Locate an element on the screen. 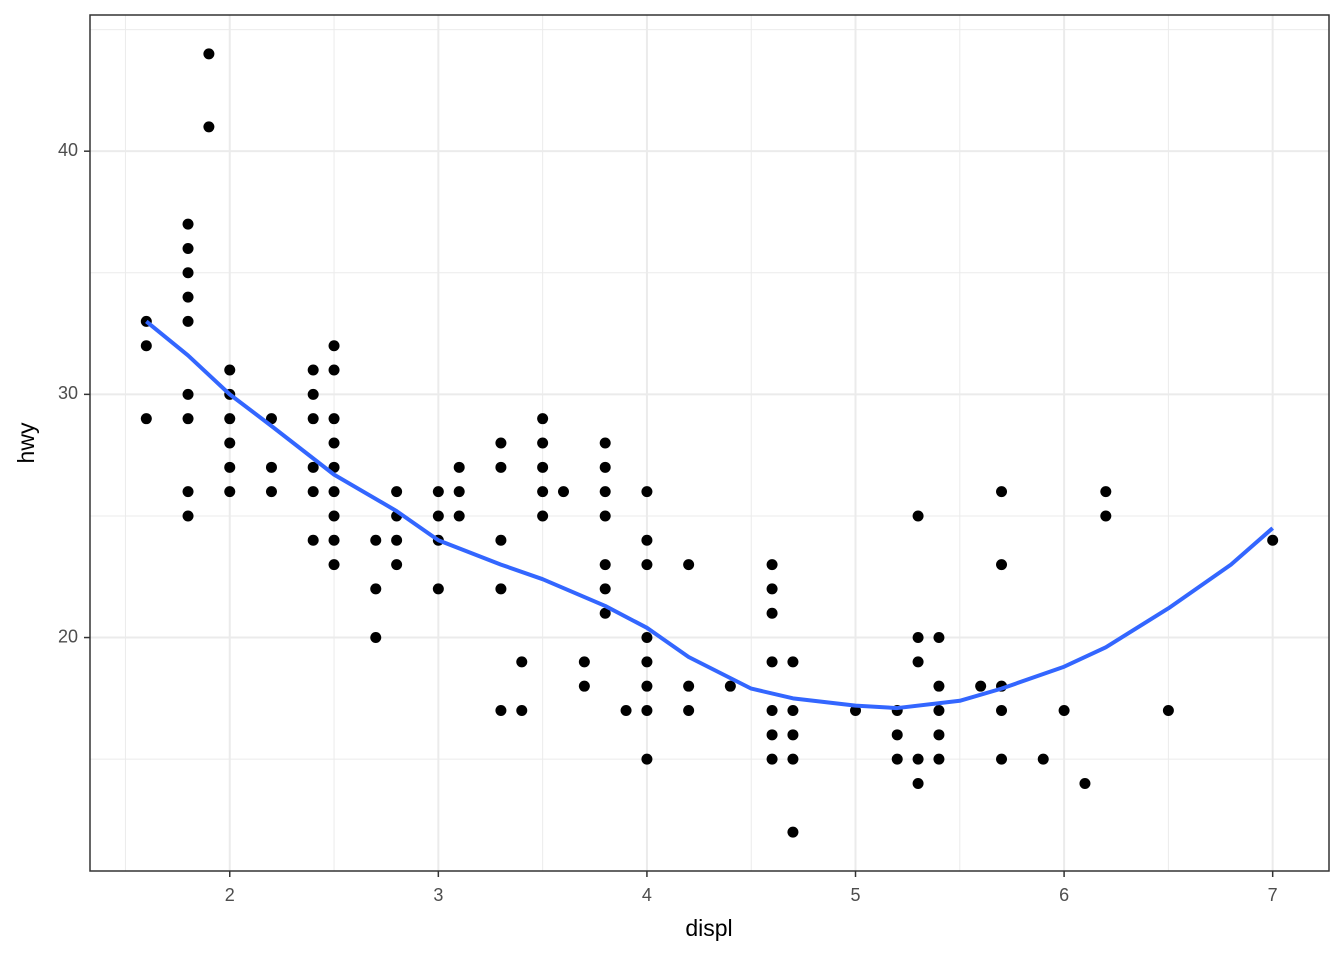  x-tick-label: 6 is located at coordinates (1064, 895).